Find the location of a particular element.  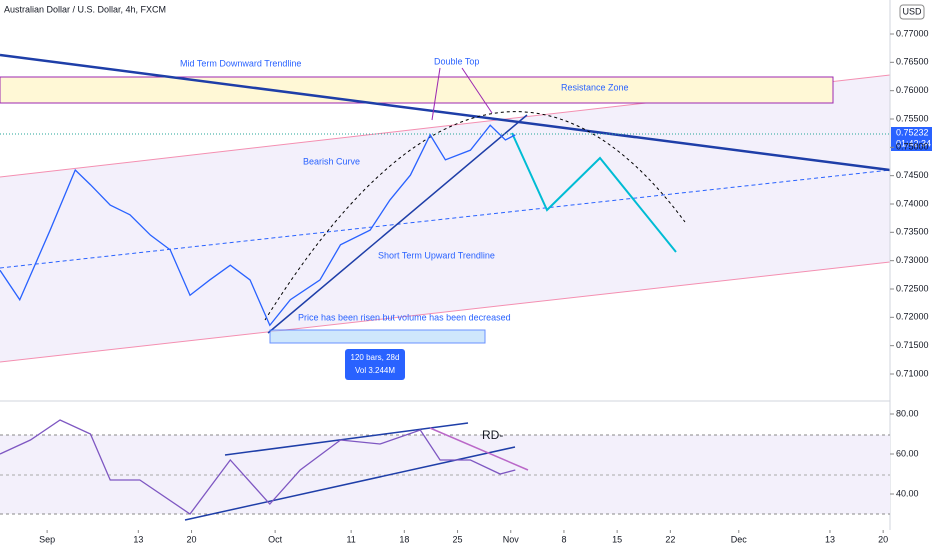

x-tick-label: Oct is located at coordinates (275, 539).